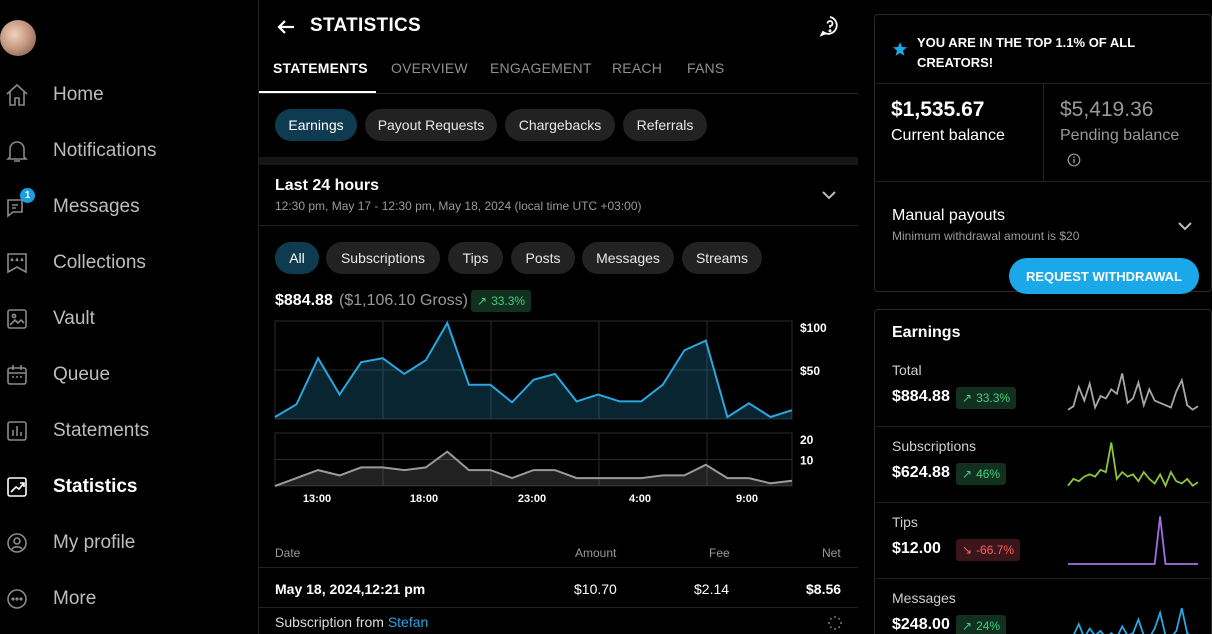 This screenshot has width=1212, height=634. Describe the element at coordinates (317, 92) in the screenshot. I see `active-tab-indicator` at that location.